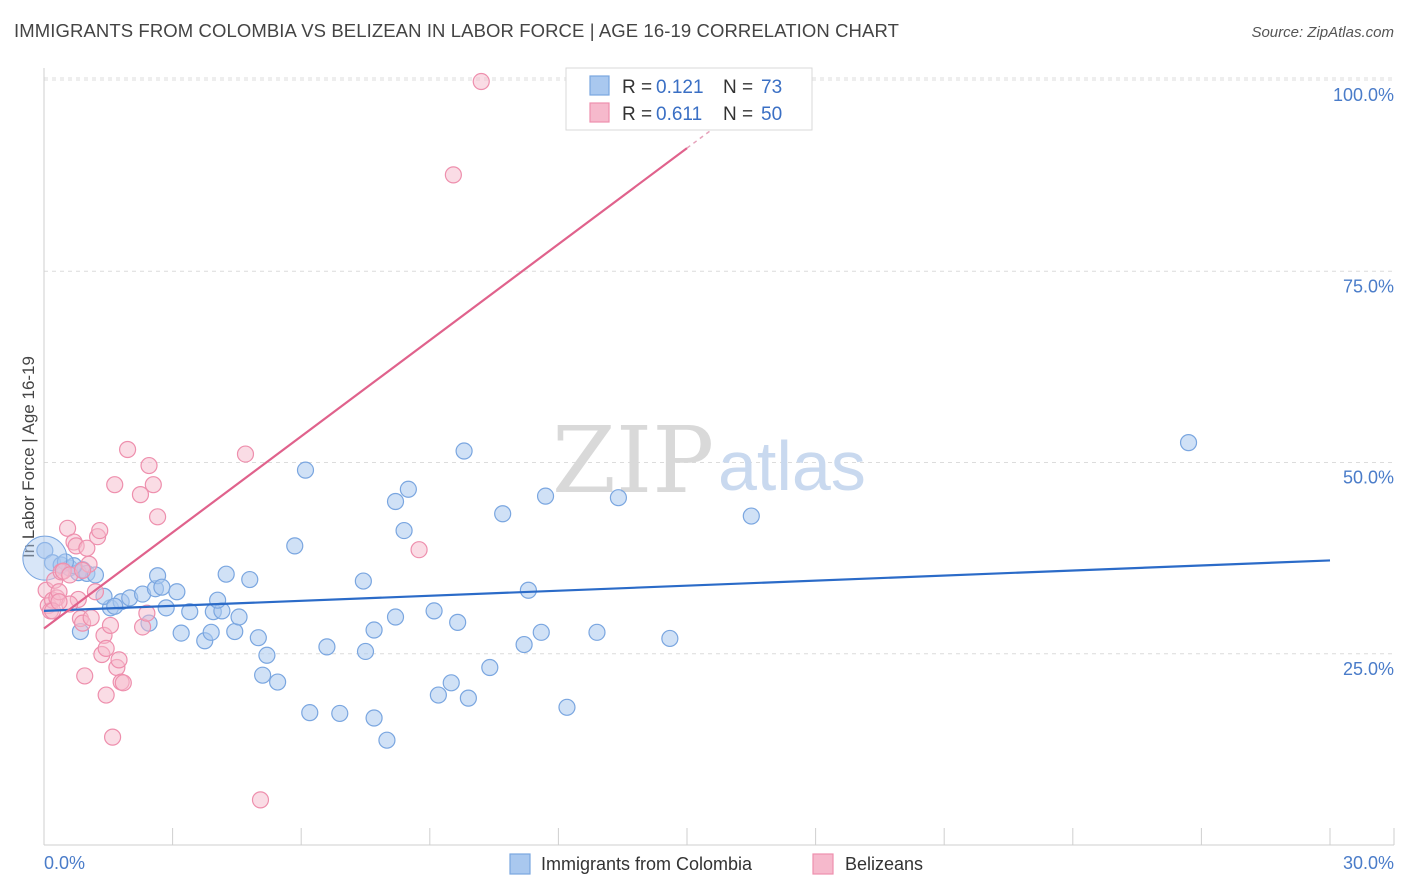 The width and height of the screenshot is (1406, 892). What do you see at coordinates (633, 460) in the screenshot?
I see `watermark-zip: ZIP` at bounding box center [633, 460].